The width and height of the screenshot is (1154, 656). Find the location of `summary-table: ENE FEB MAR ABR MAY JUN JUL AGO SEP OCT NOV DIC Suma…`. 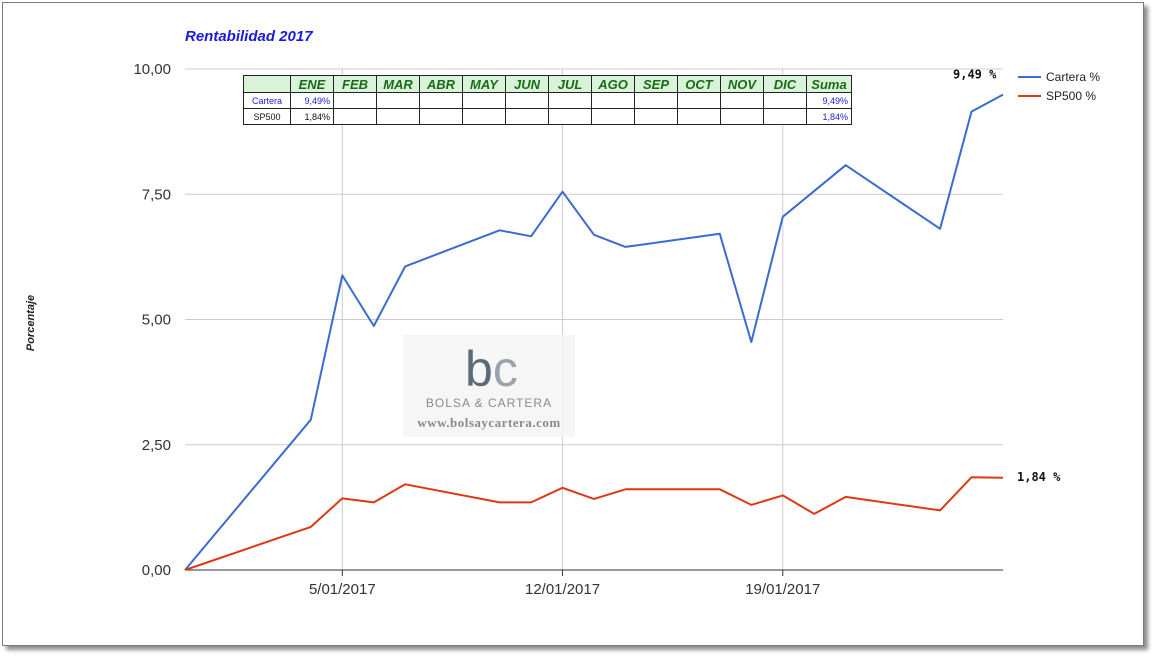

summary-table: ENE FEB MAR ABR MAY JUN JUL AGO SEP OCT NOV DIC Suma… is located at coordinates (547, 100).